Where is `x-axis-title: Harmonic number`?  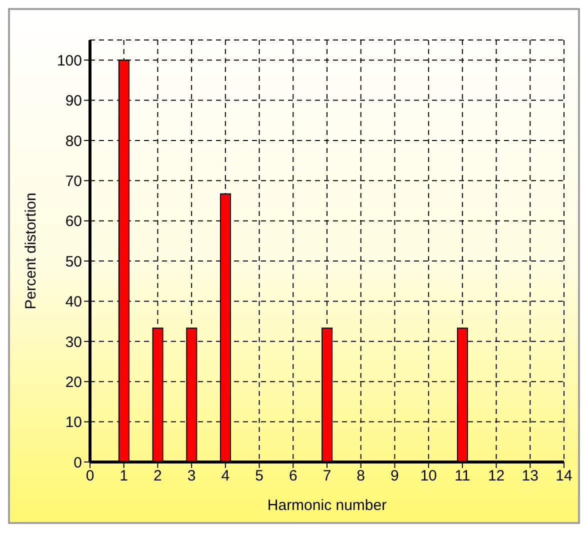
x-axis-title: Harmonic number is located at coordinates (327, 505).